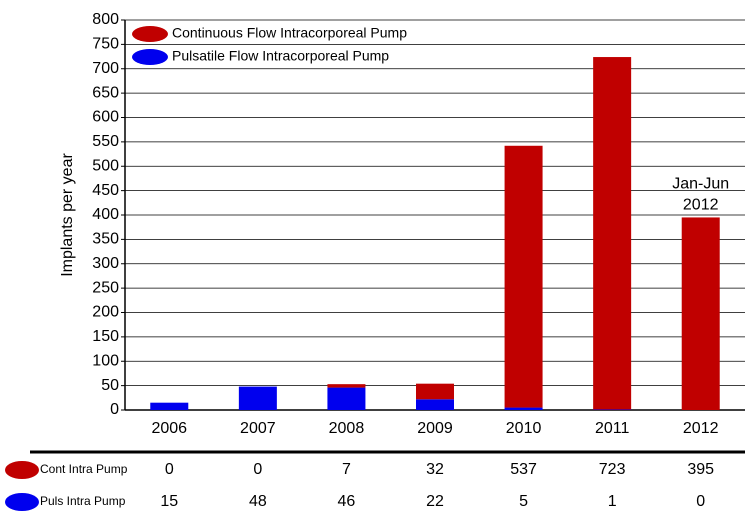 The image size is (745, 515). I want to click on y-tick-label: 700, so click(105, 68).